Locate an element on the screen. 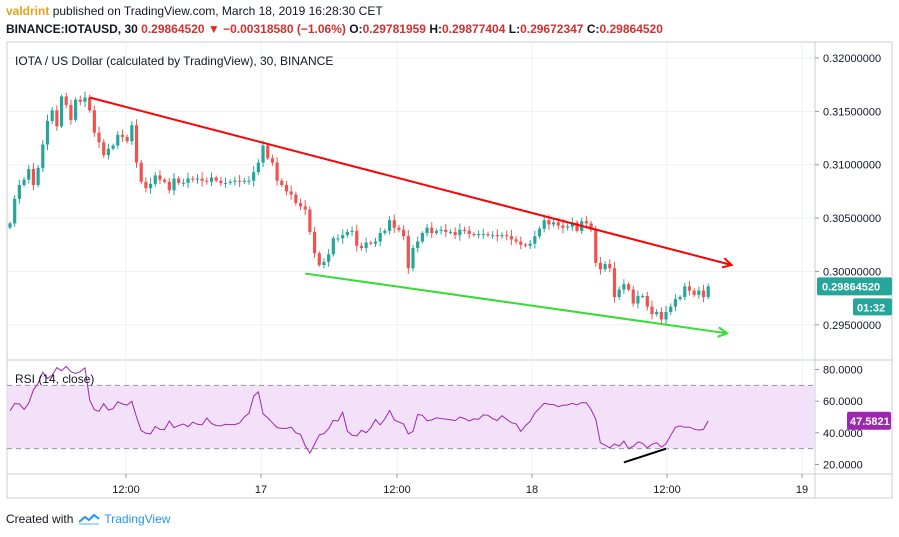 The height and width of the screenshot is (537, 899). tradingview-logo-icon is located at coordinates (89, 519).